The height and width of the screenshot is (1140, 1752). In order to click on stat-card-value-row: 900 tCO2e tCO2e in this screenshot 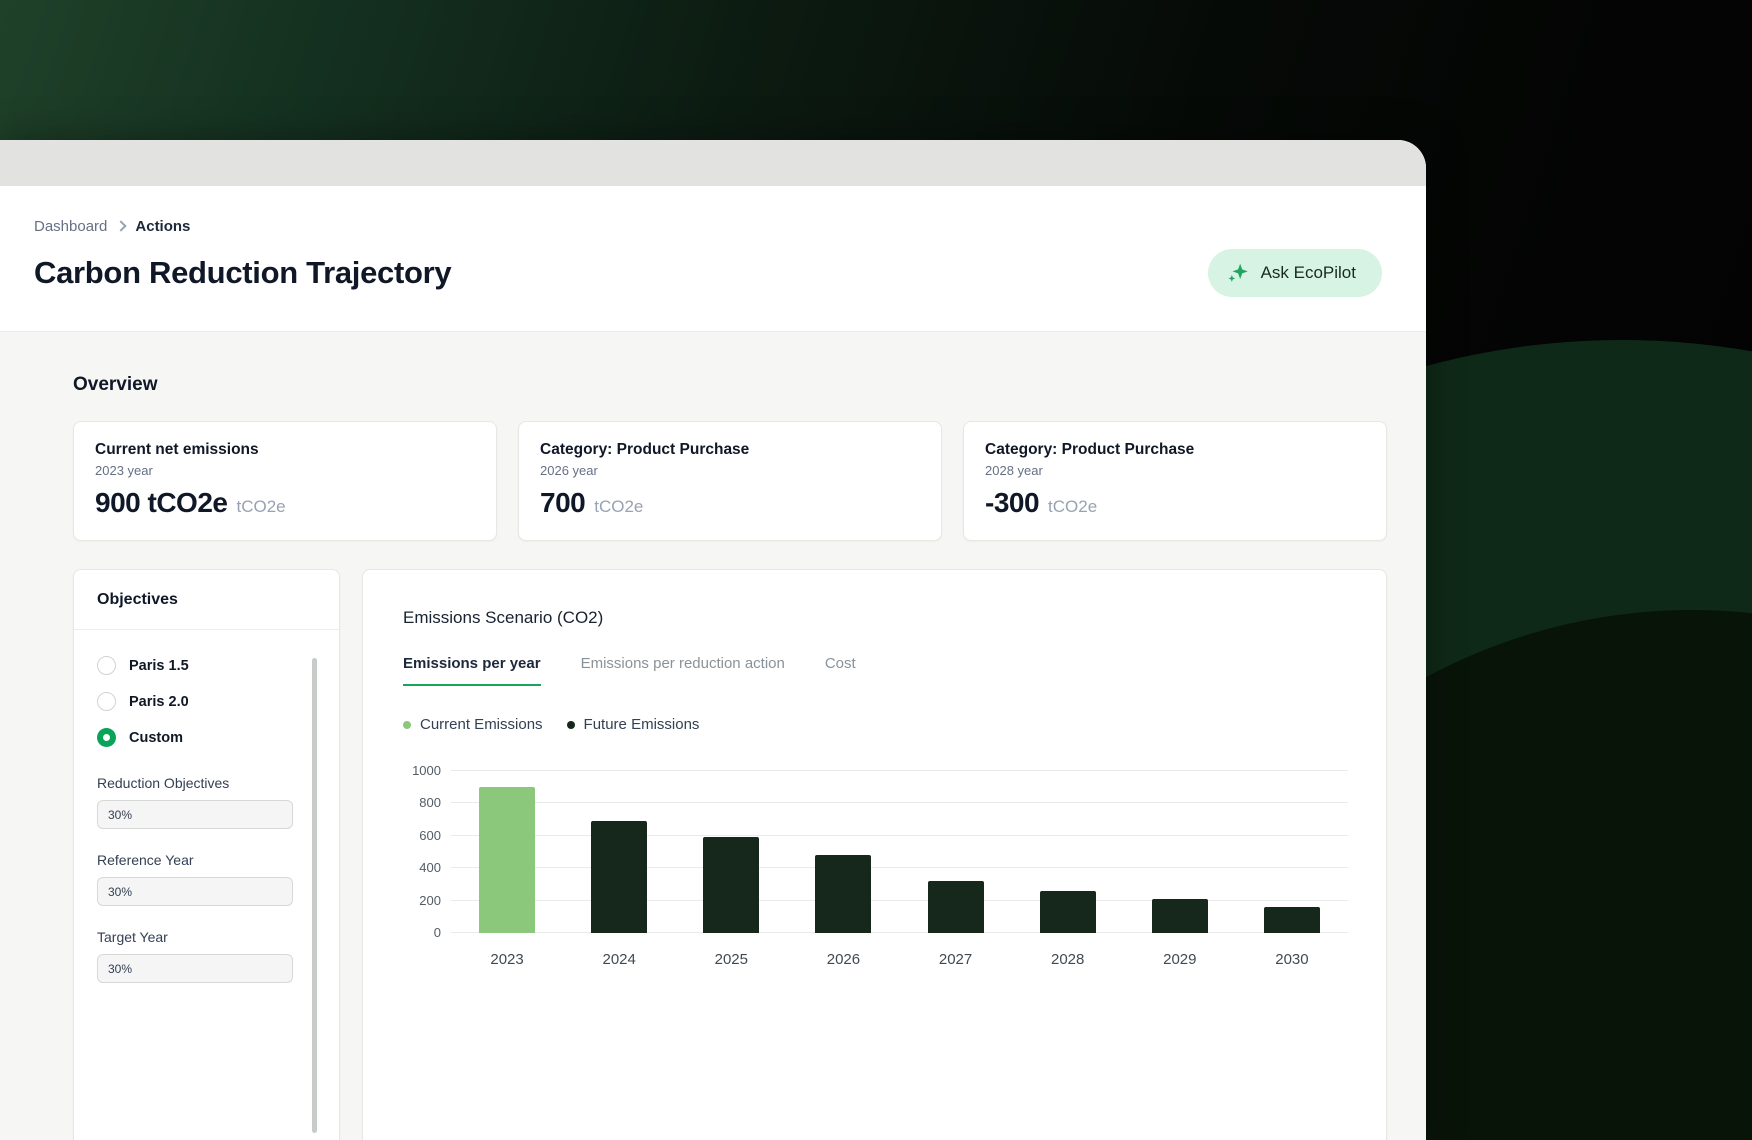, I will do `click(285, 503)`.